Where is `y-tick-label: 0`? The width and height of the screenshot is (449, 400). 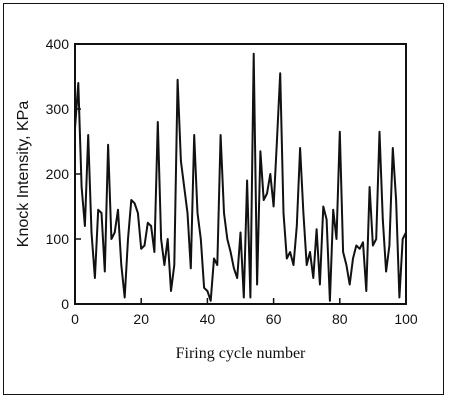 y-tick-label: 0 is located at coordinates (65, 304).